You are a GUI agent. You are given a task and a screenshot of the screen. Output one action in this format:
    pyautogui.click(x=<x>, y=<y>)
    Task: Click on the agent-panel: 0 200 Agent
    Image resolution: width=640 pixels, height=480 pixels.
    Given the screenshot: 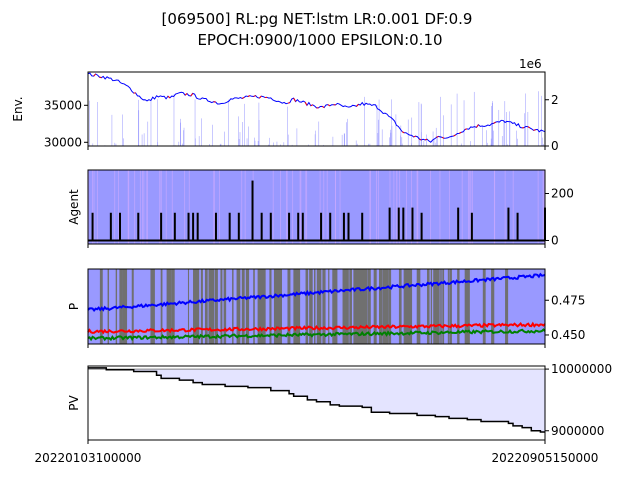 What is the action you would take?
    pyautogui.click(x=320, y=208)
    